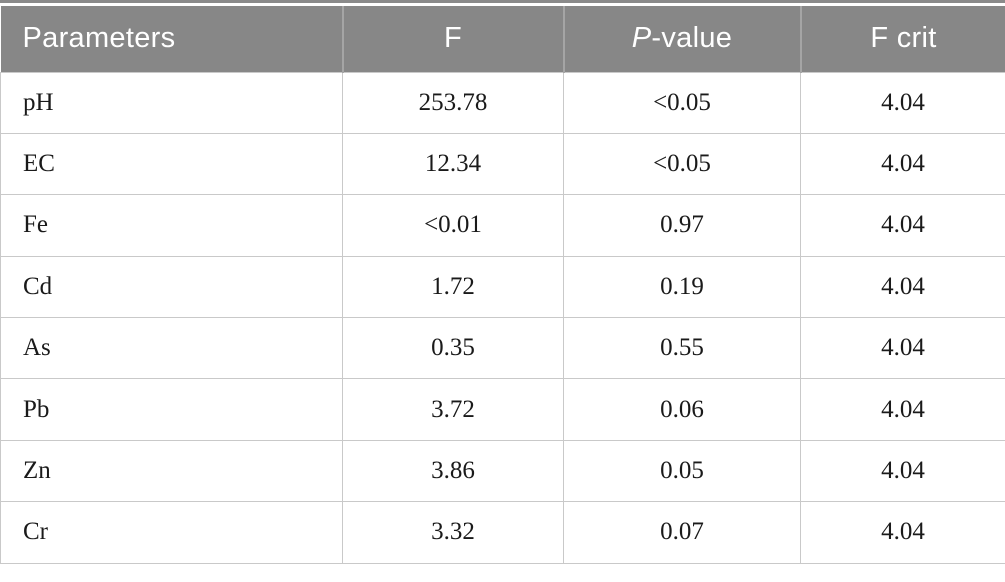 Image resolution: width=1005 pixels, height=582 pixels. Describe the element at coordinates (682, 409) in the screenshot. I see `cell-p-value: 0.06` at that location.